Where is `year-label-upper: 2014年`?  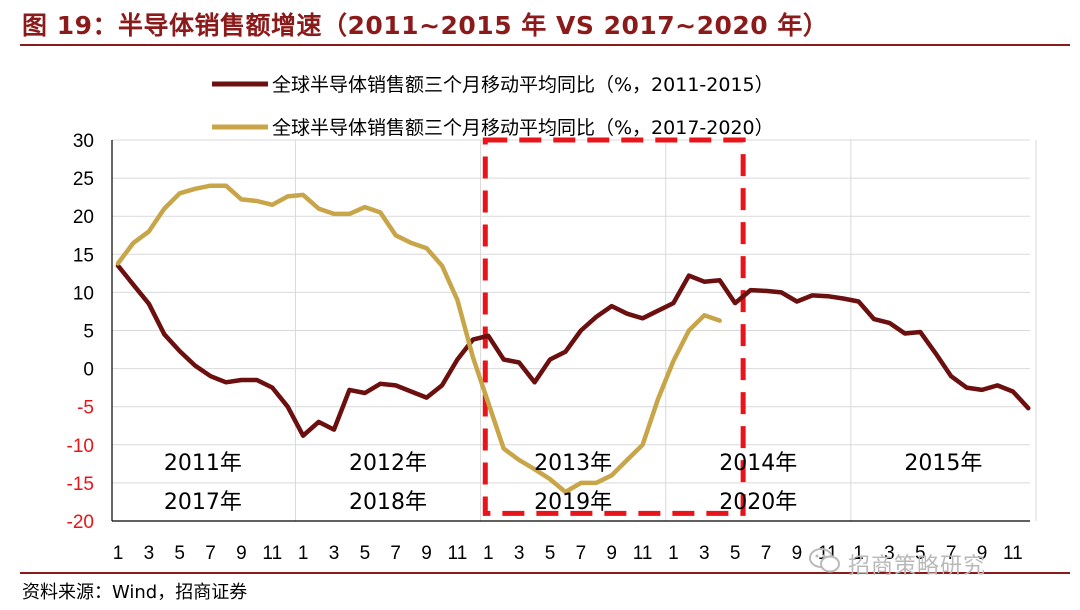
year-label-upper: 2014年 is located at coordinates (758, 463).